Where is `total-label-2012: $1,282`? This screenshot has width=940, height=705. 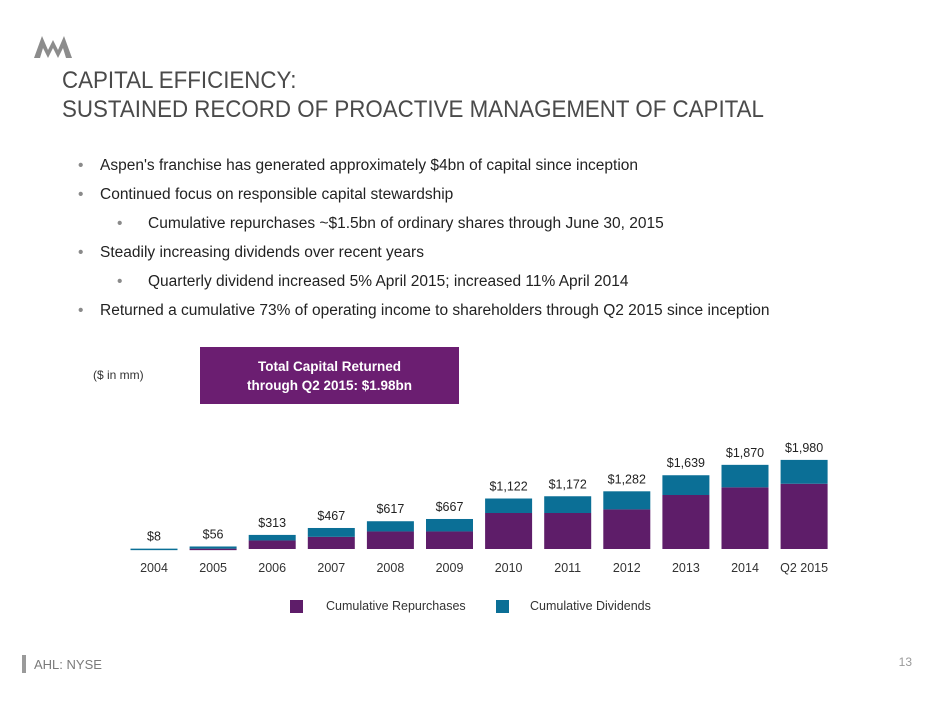
total-label-2012: $1,282 is located at coordinates (627, 479).